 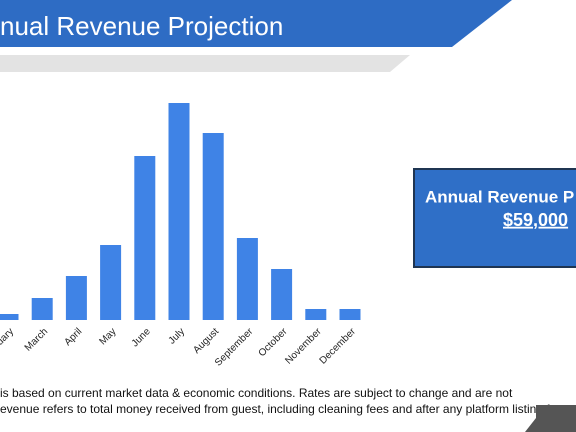 I want to click on x-tick-label: July, so click(x=177, y=336).